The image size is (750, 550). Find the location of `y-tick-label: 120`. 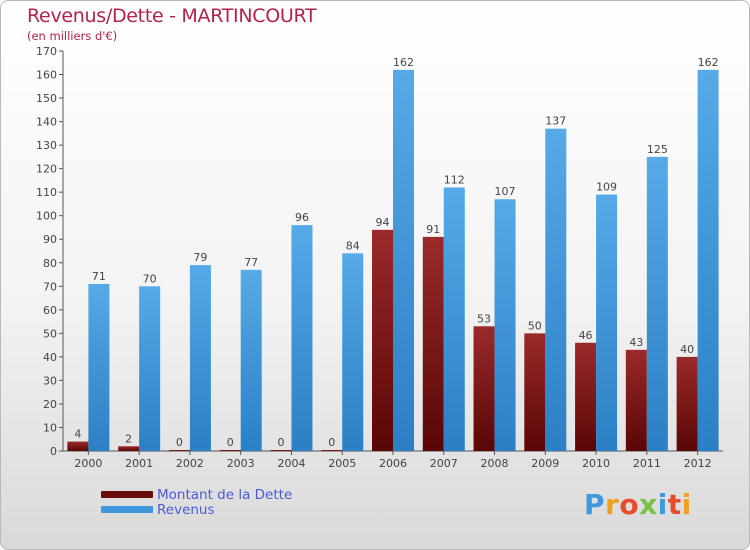

y-tick-label: 120 is located at coordinates (46, 169).